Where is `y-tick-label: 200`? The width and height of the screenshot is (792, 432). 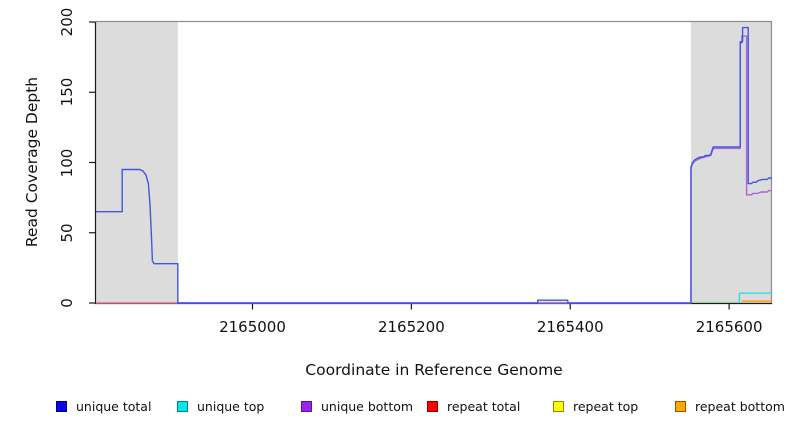 y-tick-label: 200 is located at coordinates (67, 22).